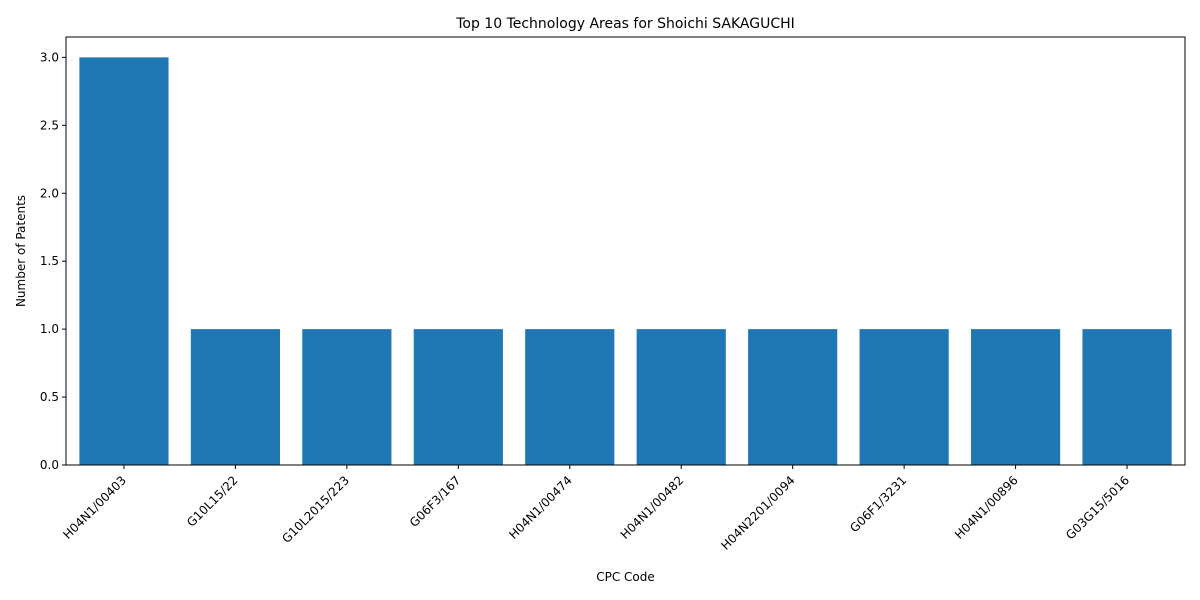 The height and width of the screenshot is (600, 1200). What do you see at coordinates (49, 261) in the screenshot?
I see `y-tick-label: 1.5` at bounding box center [49, 261].